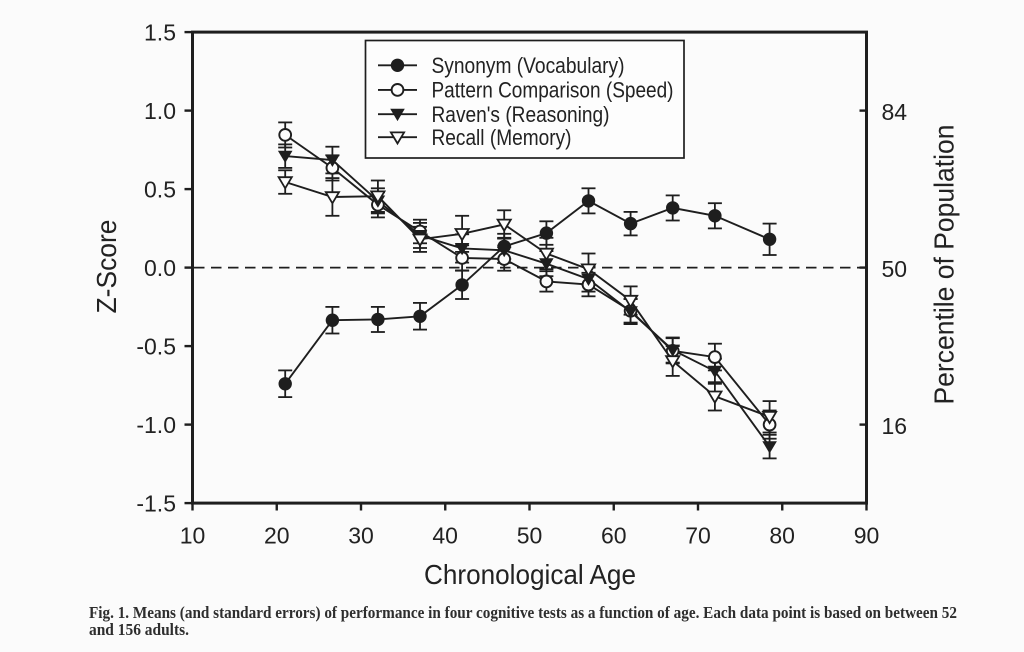  Describe the element at coordinates (160, 189) in the screenshot. I see `svg-text: 0.5` at that location.